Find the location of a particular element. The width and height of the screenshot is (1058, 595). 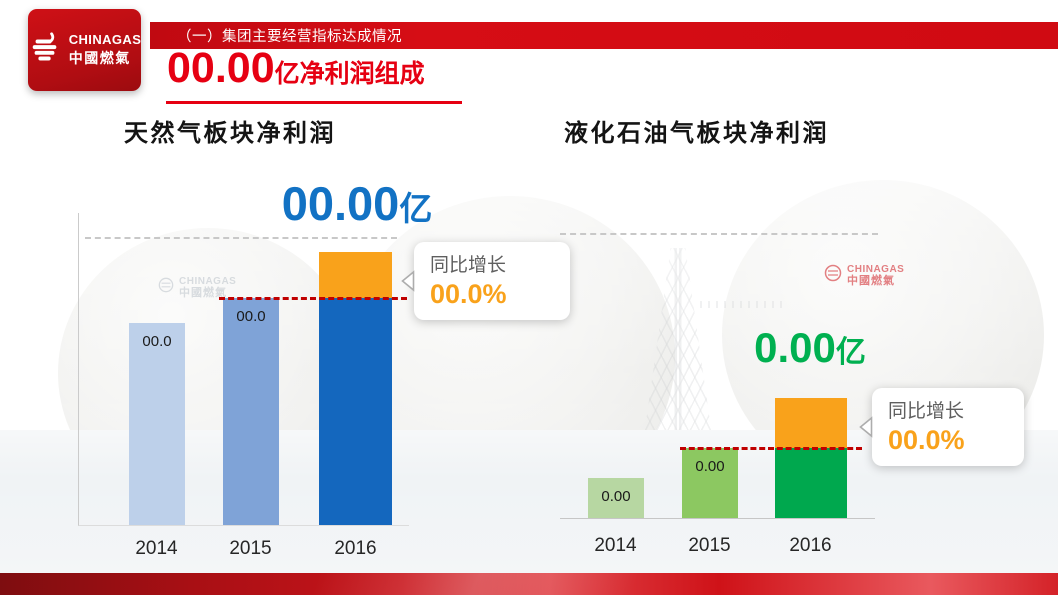

bar-2015: 0.00 is located at coordinates (710, 483).